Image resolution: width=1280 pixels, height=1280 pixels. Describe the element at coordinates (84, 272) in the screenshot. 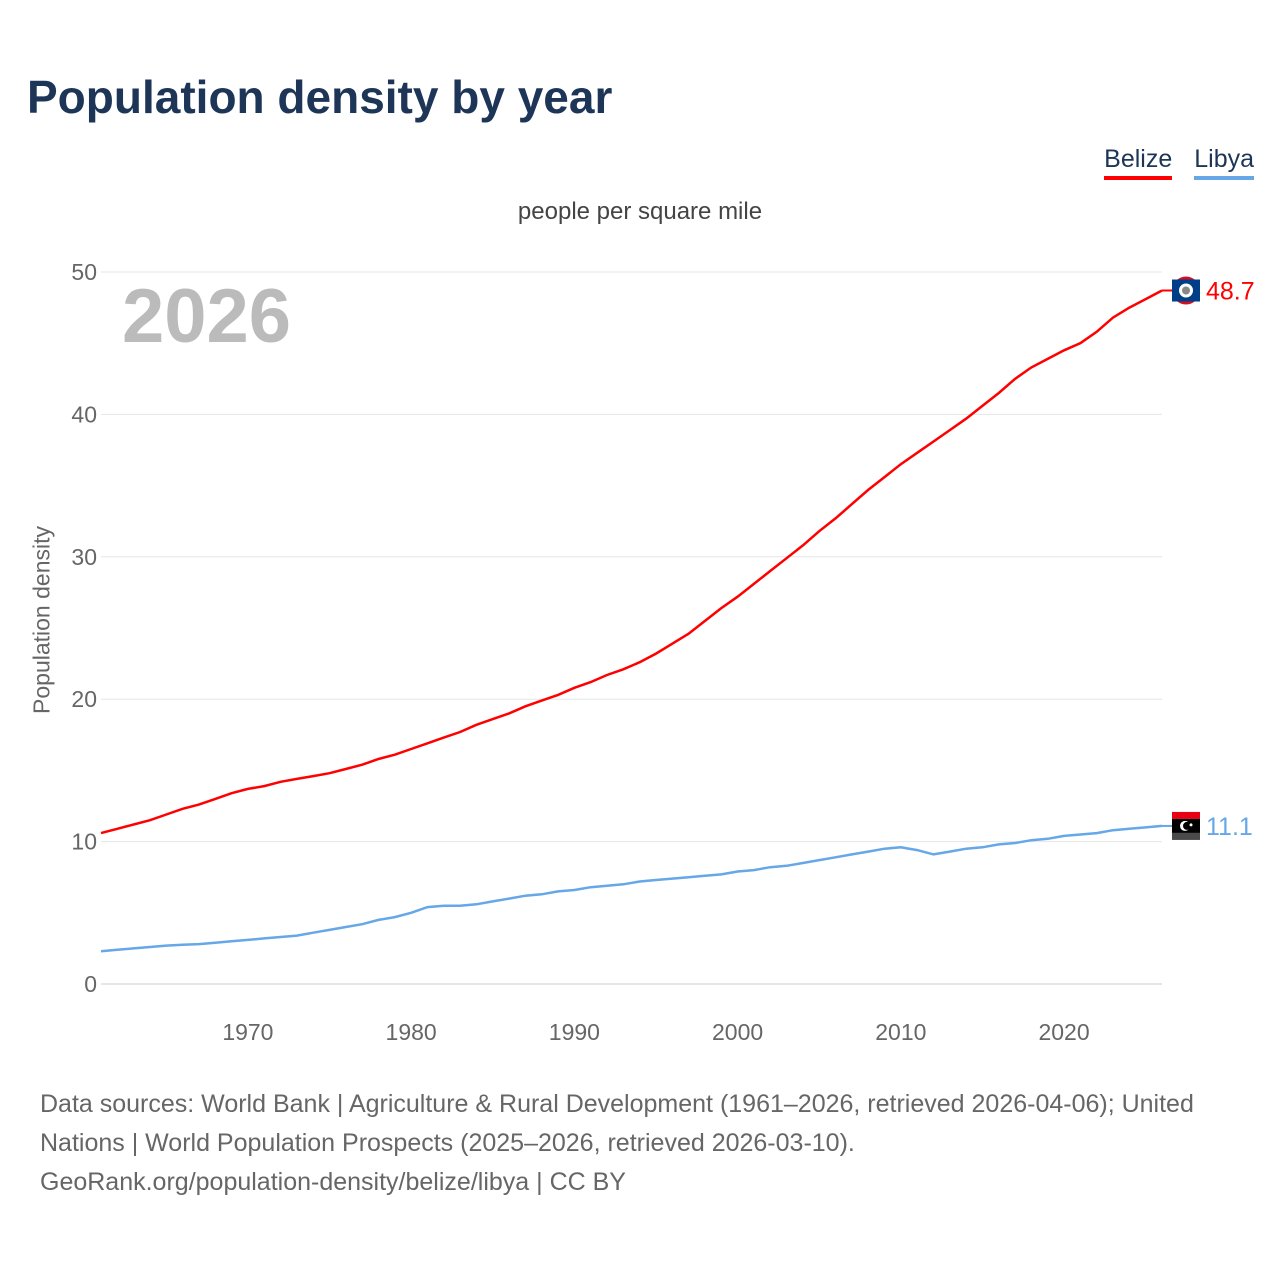

I see `y-tick-label: 50` at that location.